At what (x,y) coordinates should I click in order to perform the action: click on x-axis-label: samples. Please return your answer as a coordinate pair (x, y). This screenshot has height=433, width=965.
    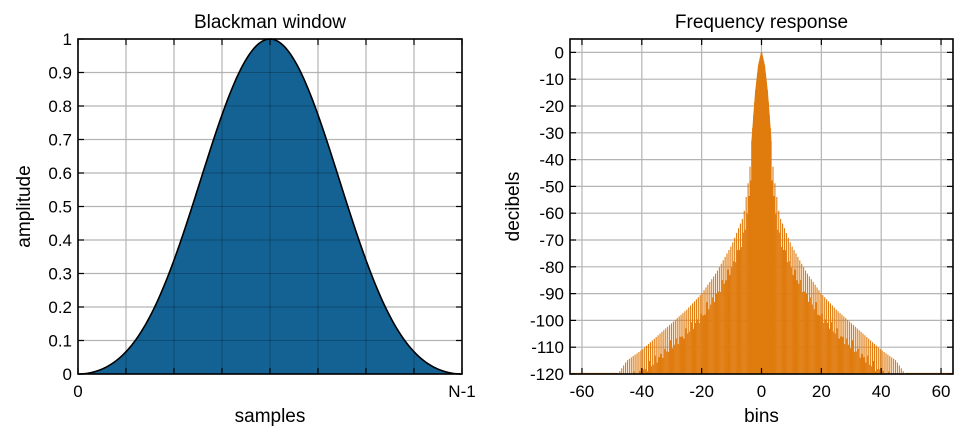
    Looking at the image, I should click on (270, 416).